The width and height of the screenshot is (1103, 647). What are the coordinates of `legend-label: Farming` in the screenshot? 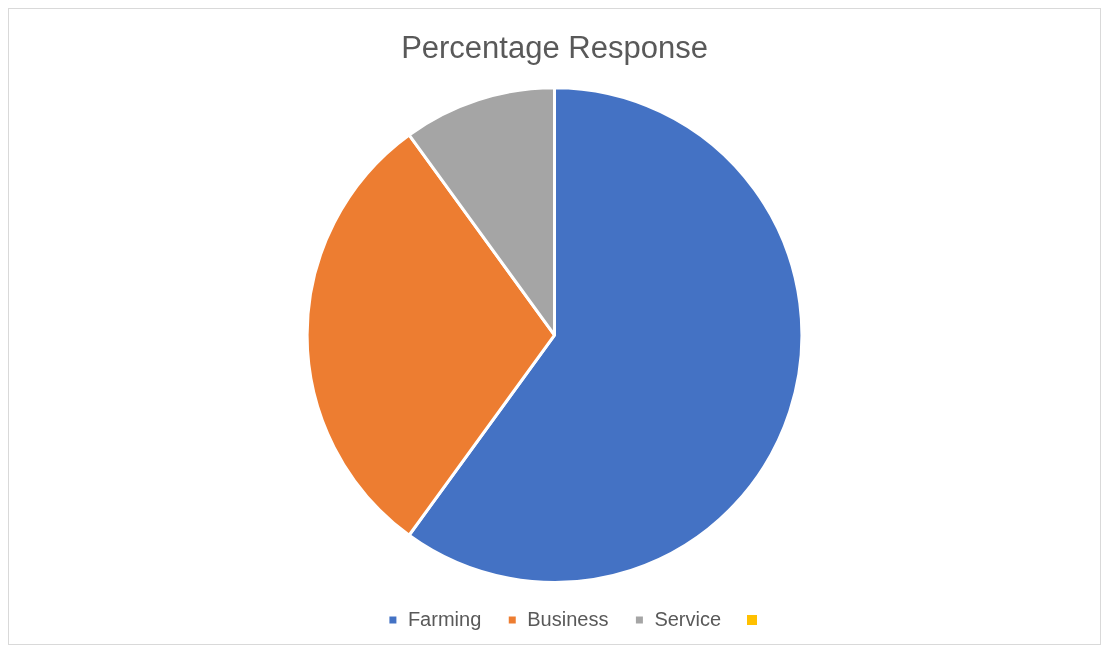 It's located at (444, 618).